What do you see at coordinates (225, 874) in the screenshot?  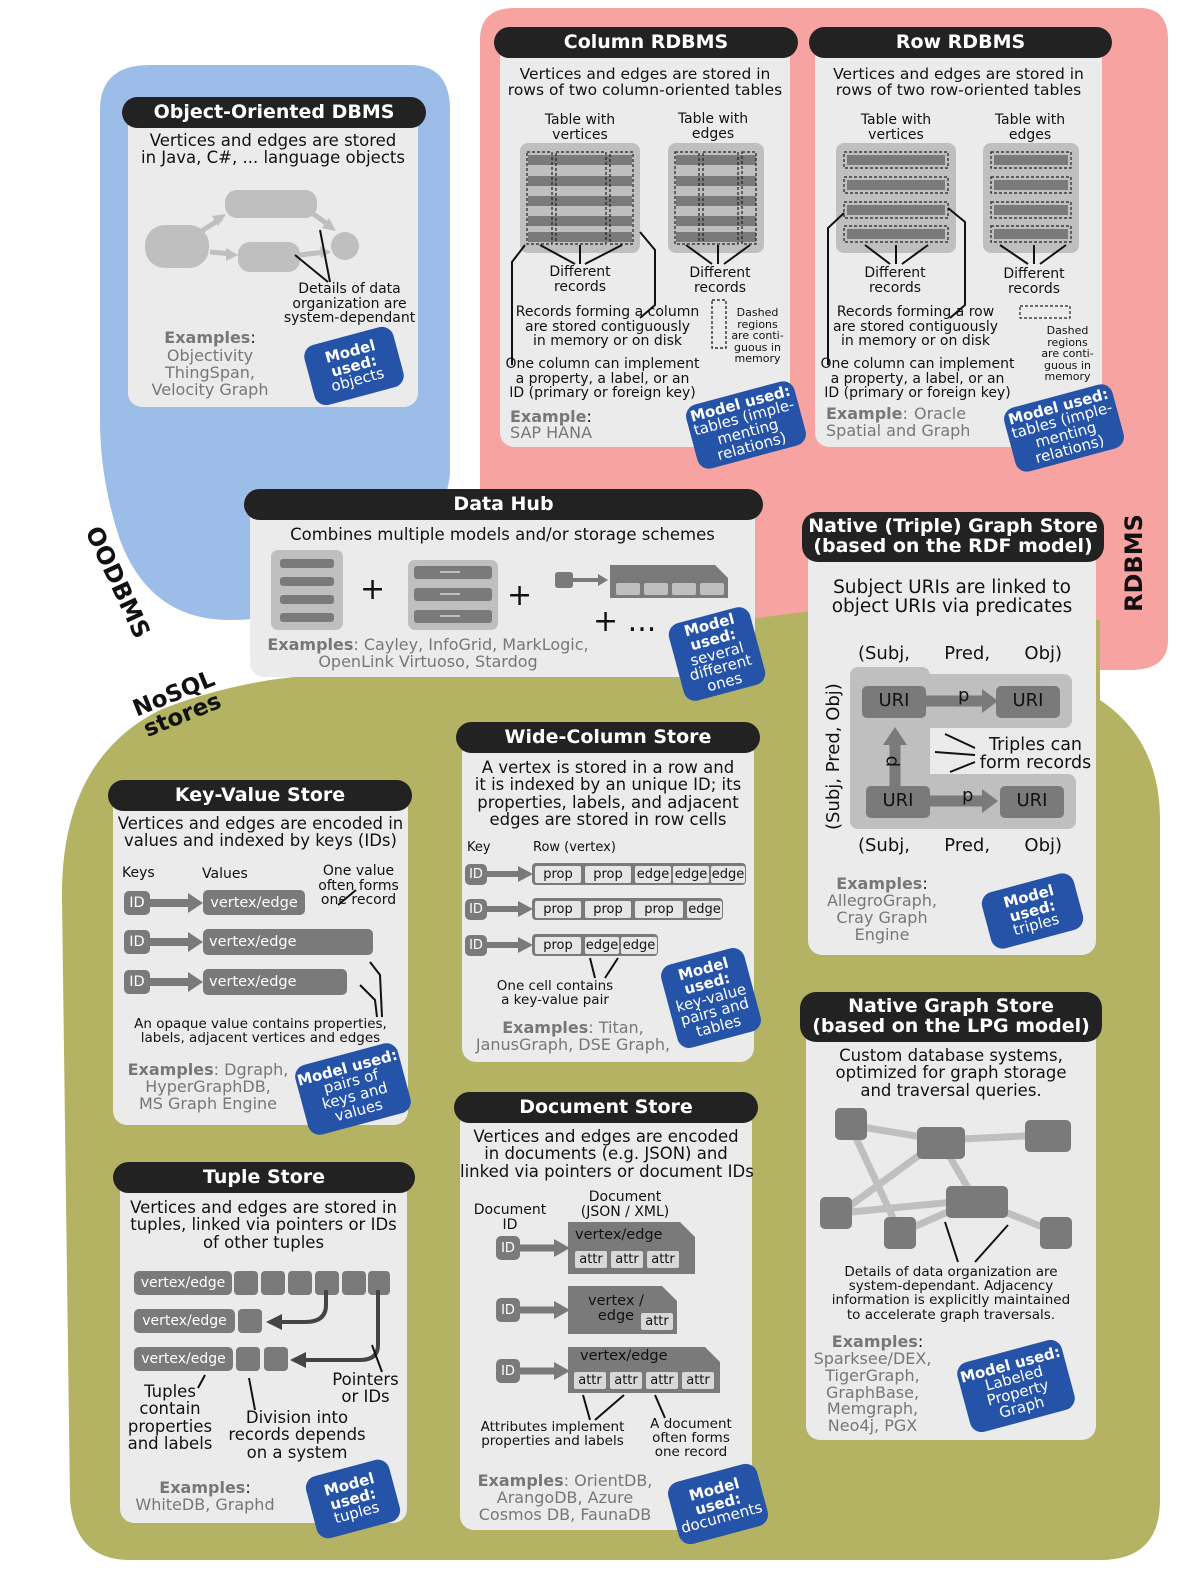 I see `kv-values-header: Values` at bounding box center [225, 874].